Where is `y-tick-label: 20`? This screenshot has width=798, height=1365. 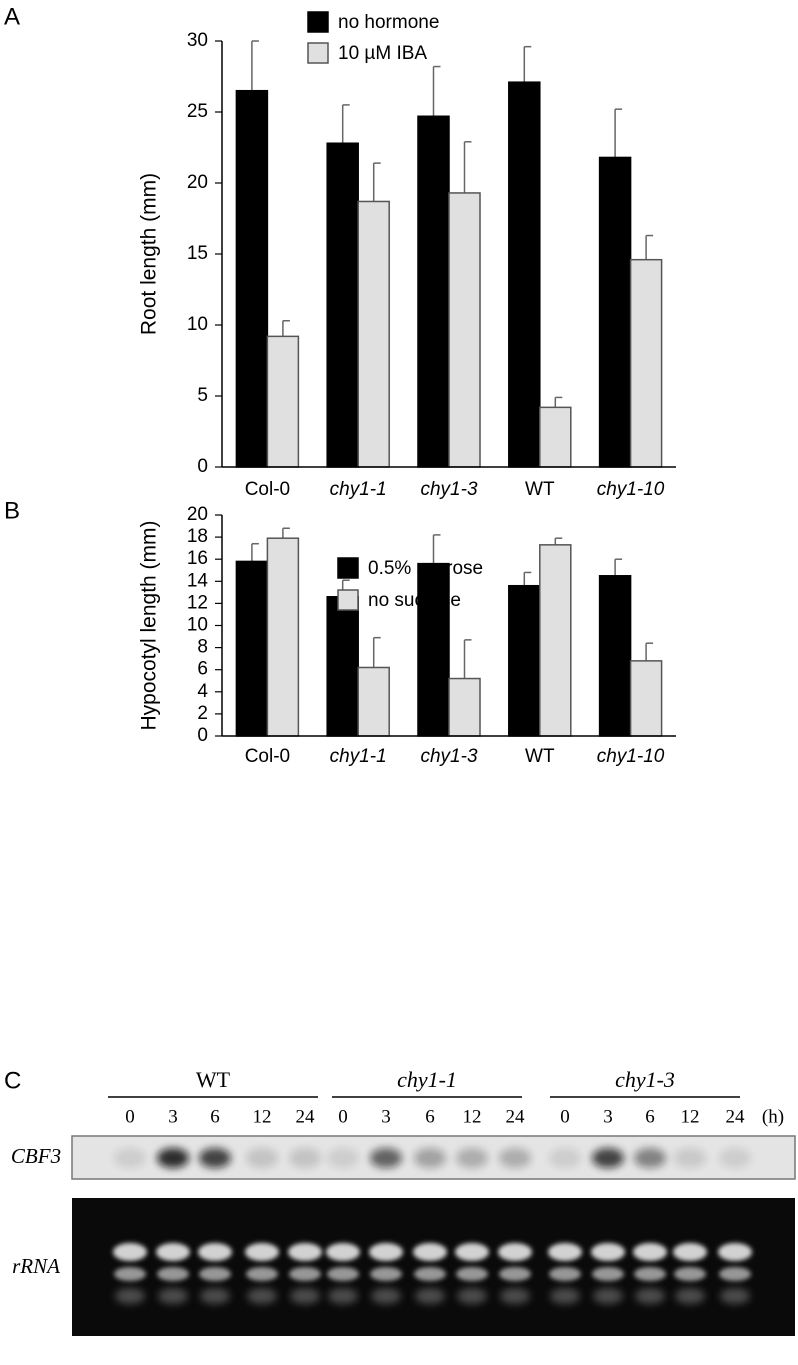
y-tick-label: 20 is located at coordinates (197, 514).